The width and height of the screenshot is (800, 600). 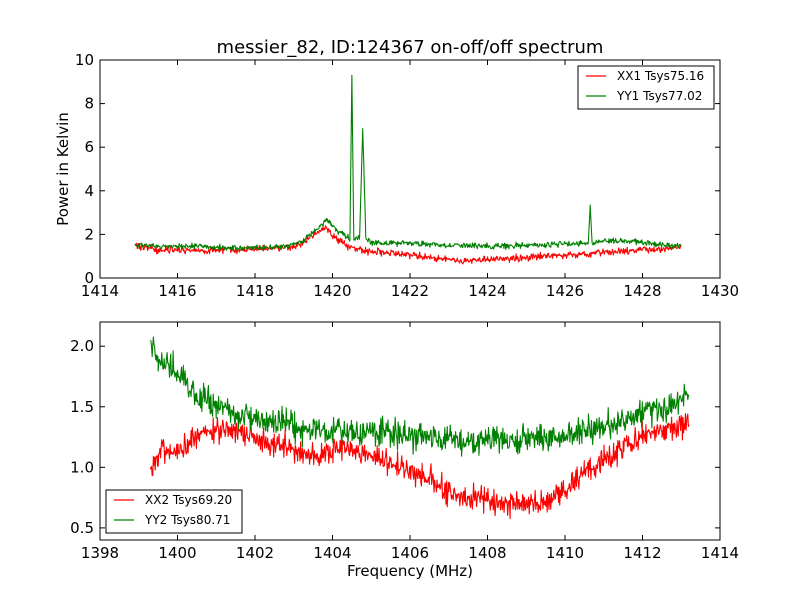 What do you see at coordinates (100, 291) in the screenshot?
I see `top-x-tick-label: 1414` at bounding box center [100, 291].